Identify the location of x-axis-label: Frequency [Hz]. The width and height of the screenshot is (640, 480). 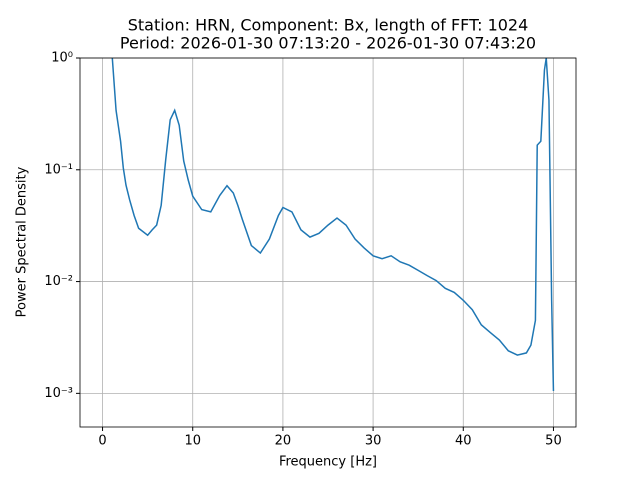
(328, 462).